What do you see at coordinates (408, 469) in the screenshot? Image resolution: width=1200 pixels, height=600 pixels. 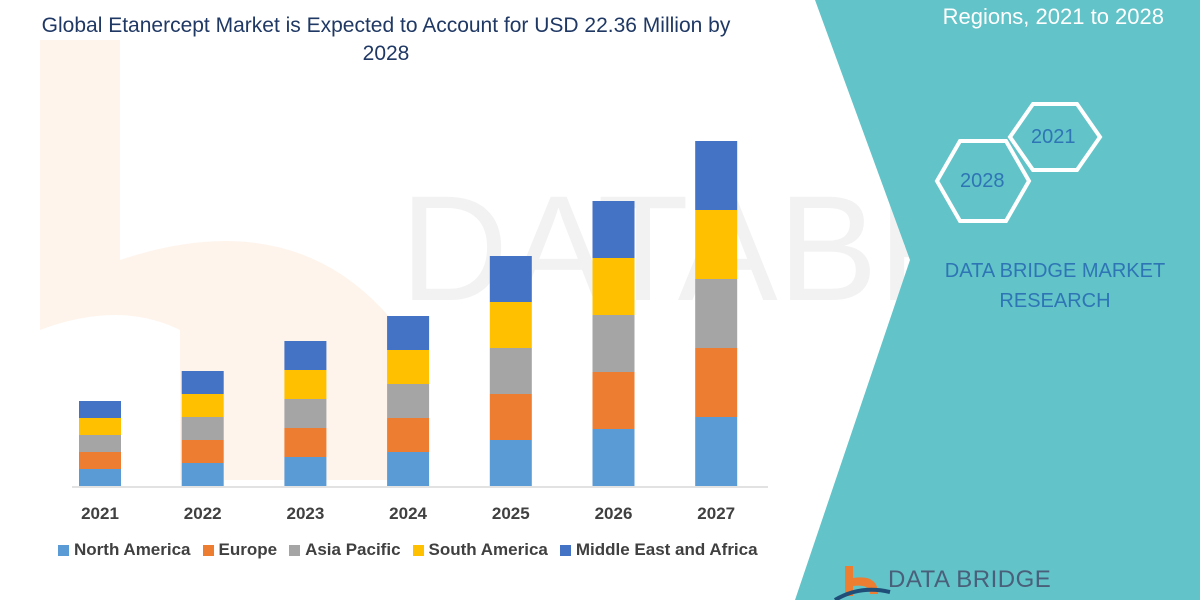 I see `bar-segment-north-america-2024` at bounding box center [408, 469].